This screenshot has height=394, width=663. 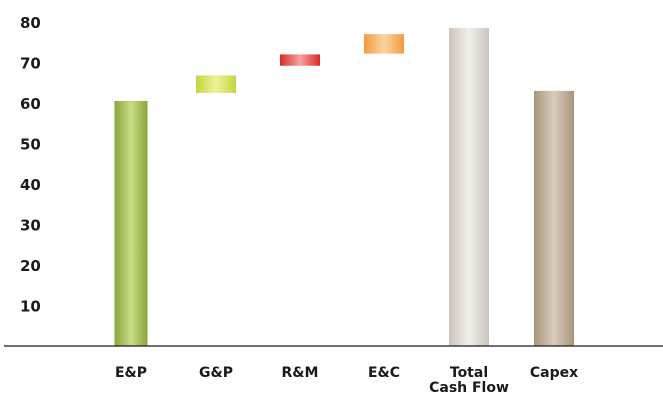 I want to click on y-tick-label: 10, so click(x=30, y=307).